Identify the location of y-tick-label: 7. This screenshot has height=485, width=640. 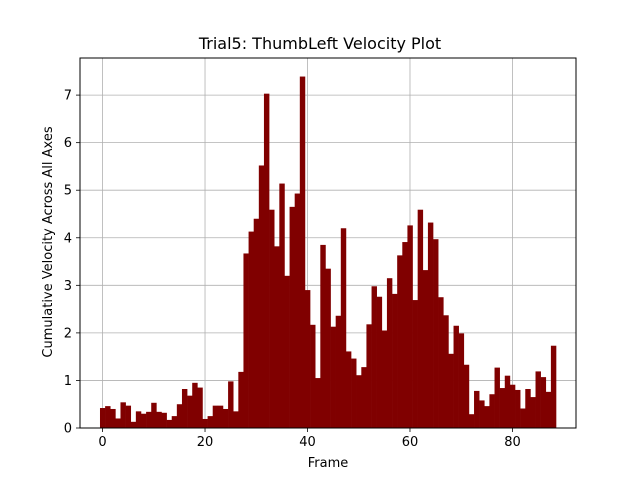
(68, 96).